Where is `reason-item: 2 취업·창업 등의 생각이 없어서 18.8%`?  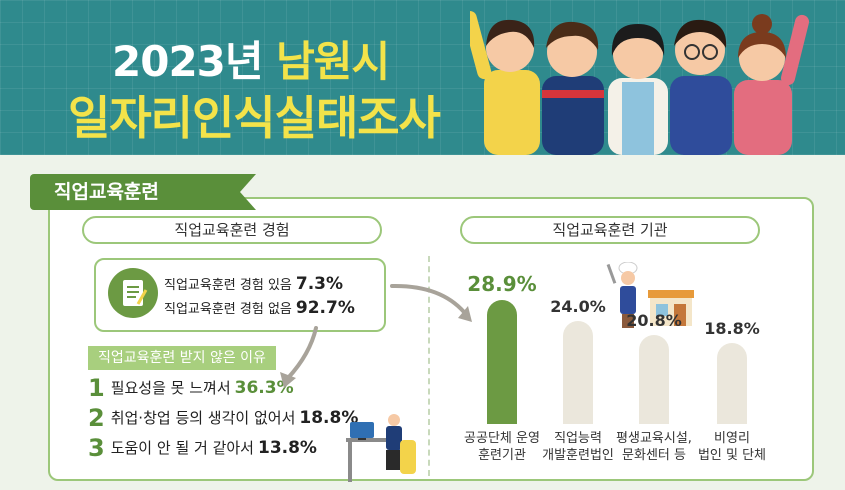
reason-item: 2 취업·창업 등의 생각이 없어서 18.8% is located at coordinates (223, 418).